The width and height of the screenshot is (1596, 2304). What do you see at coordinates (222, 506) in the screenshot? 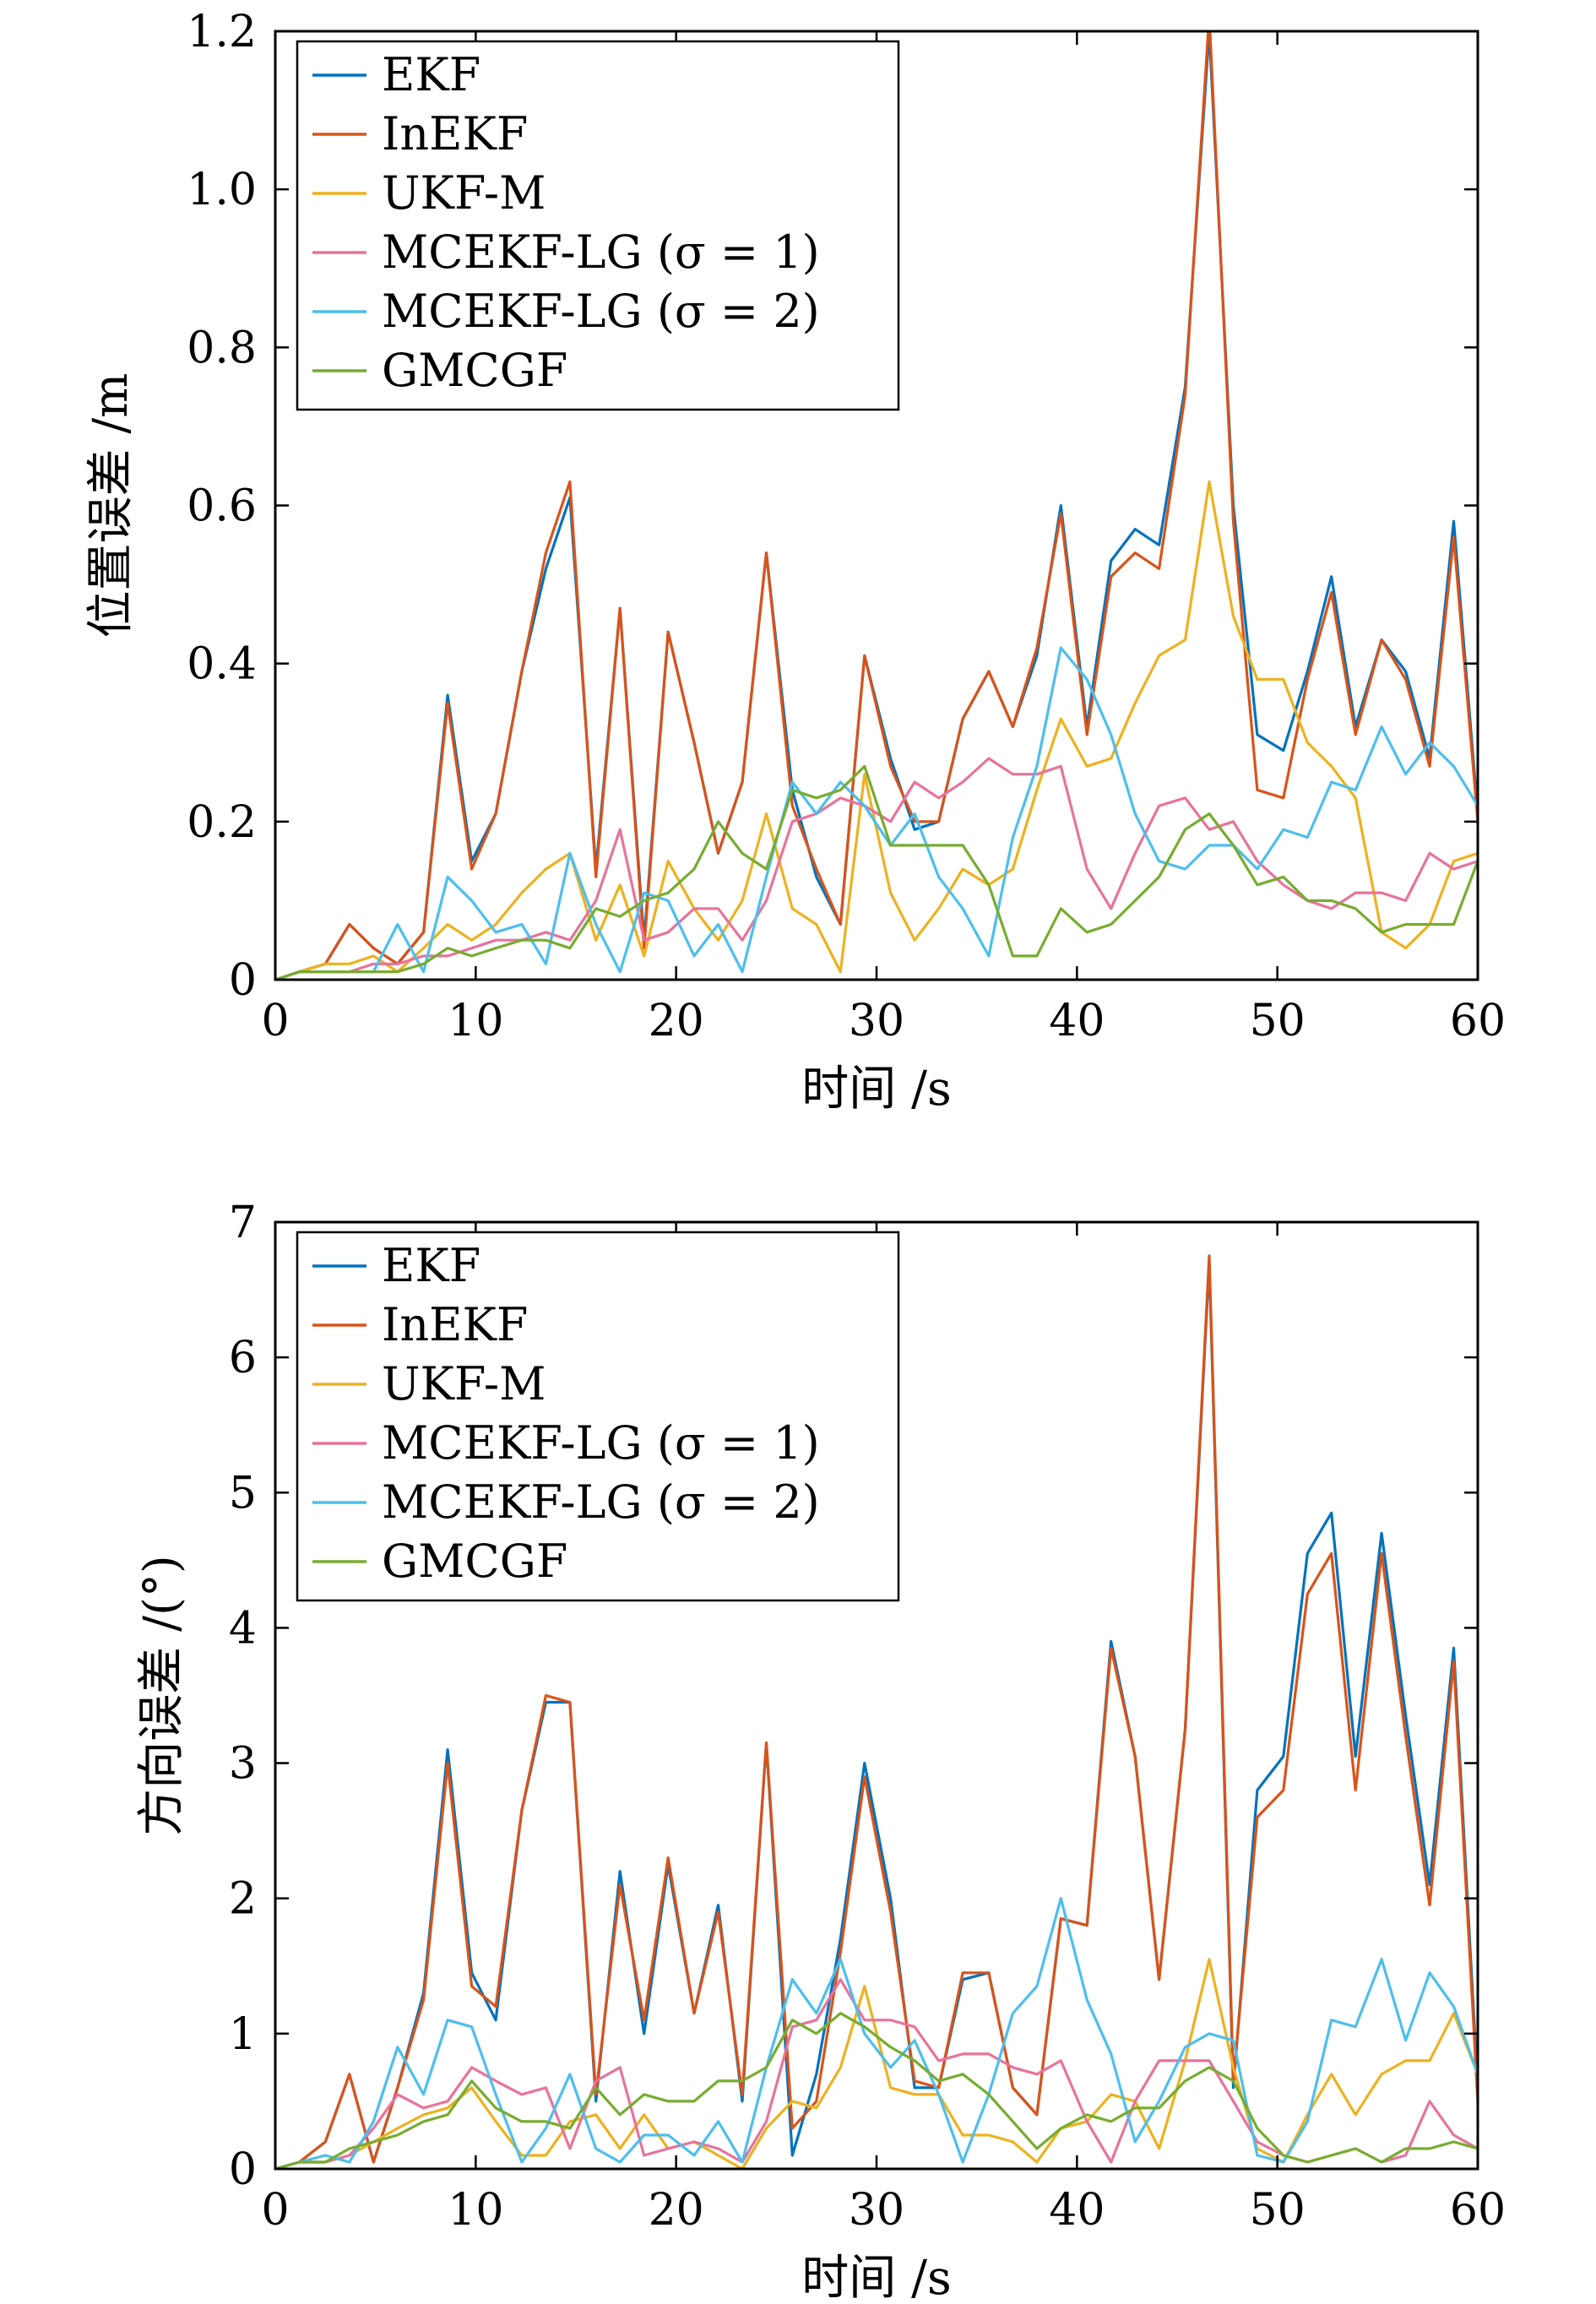
I see `y-tick-label: 0.6` at bounding box center [222, 506].